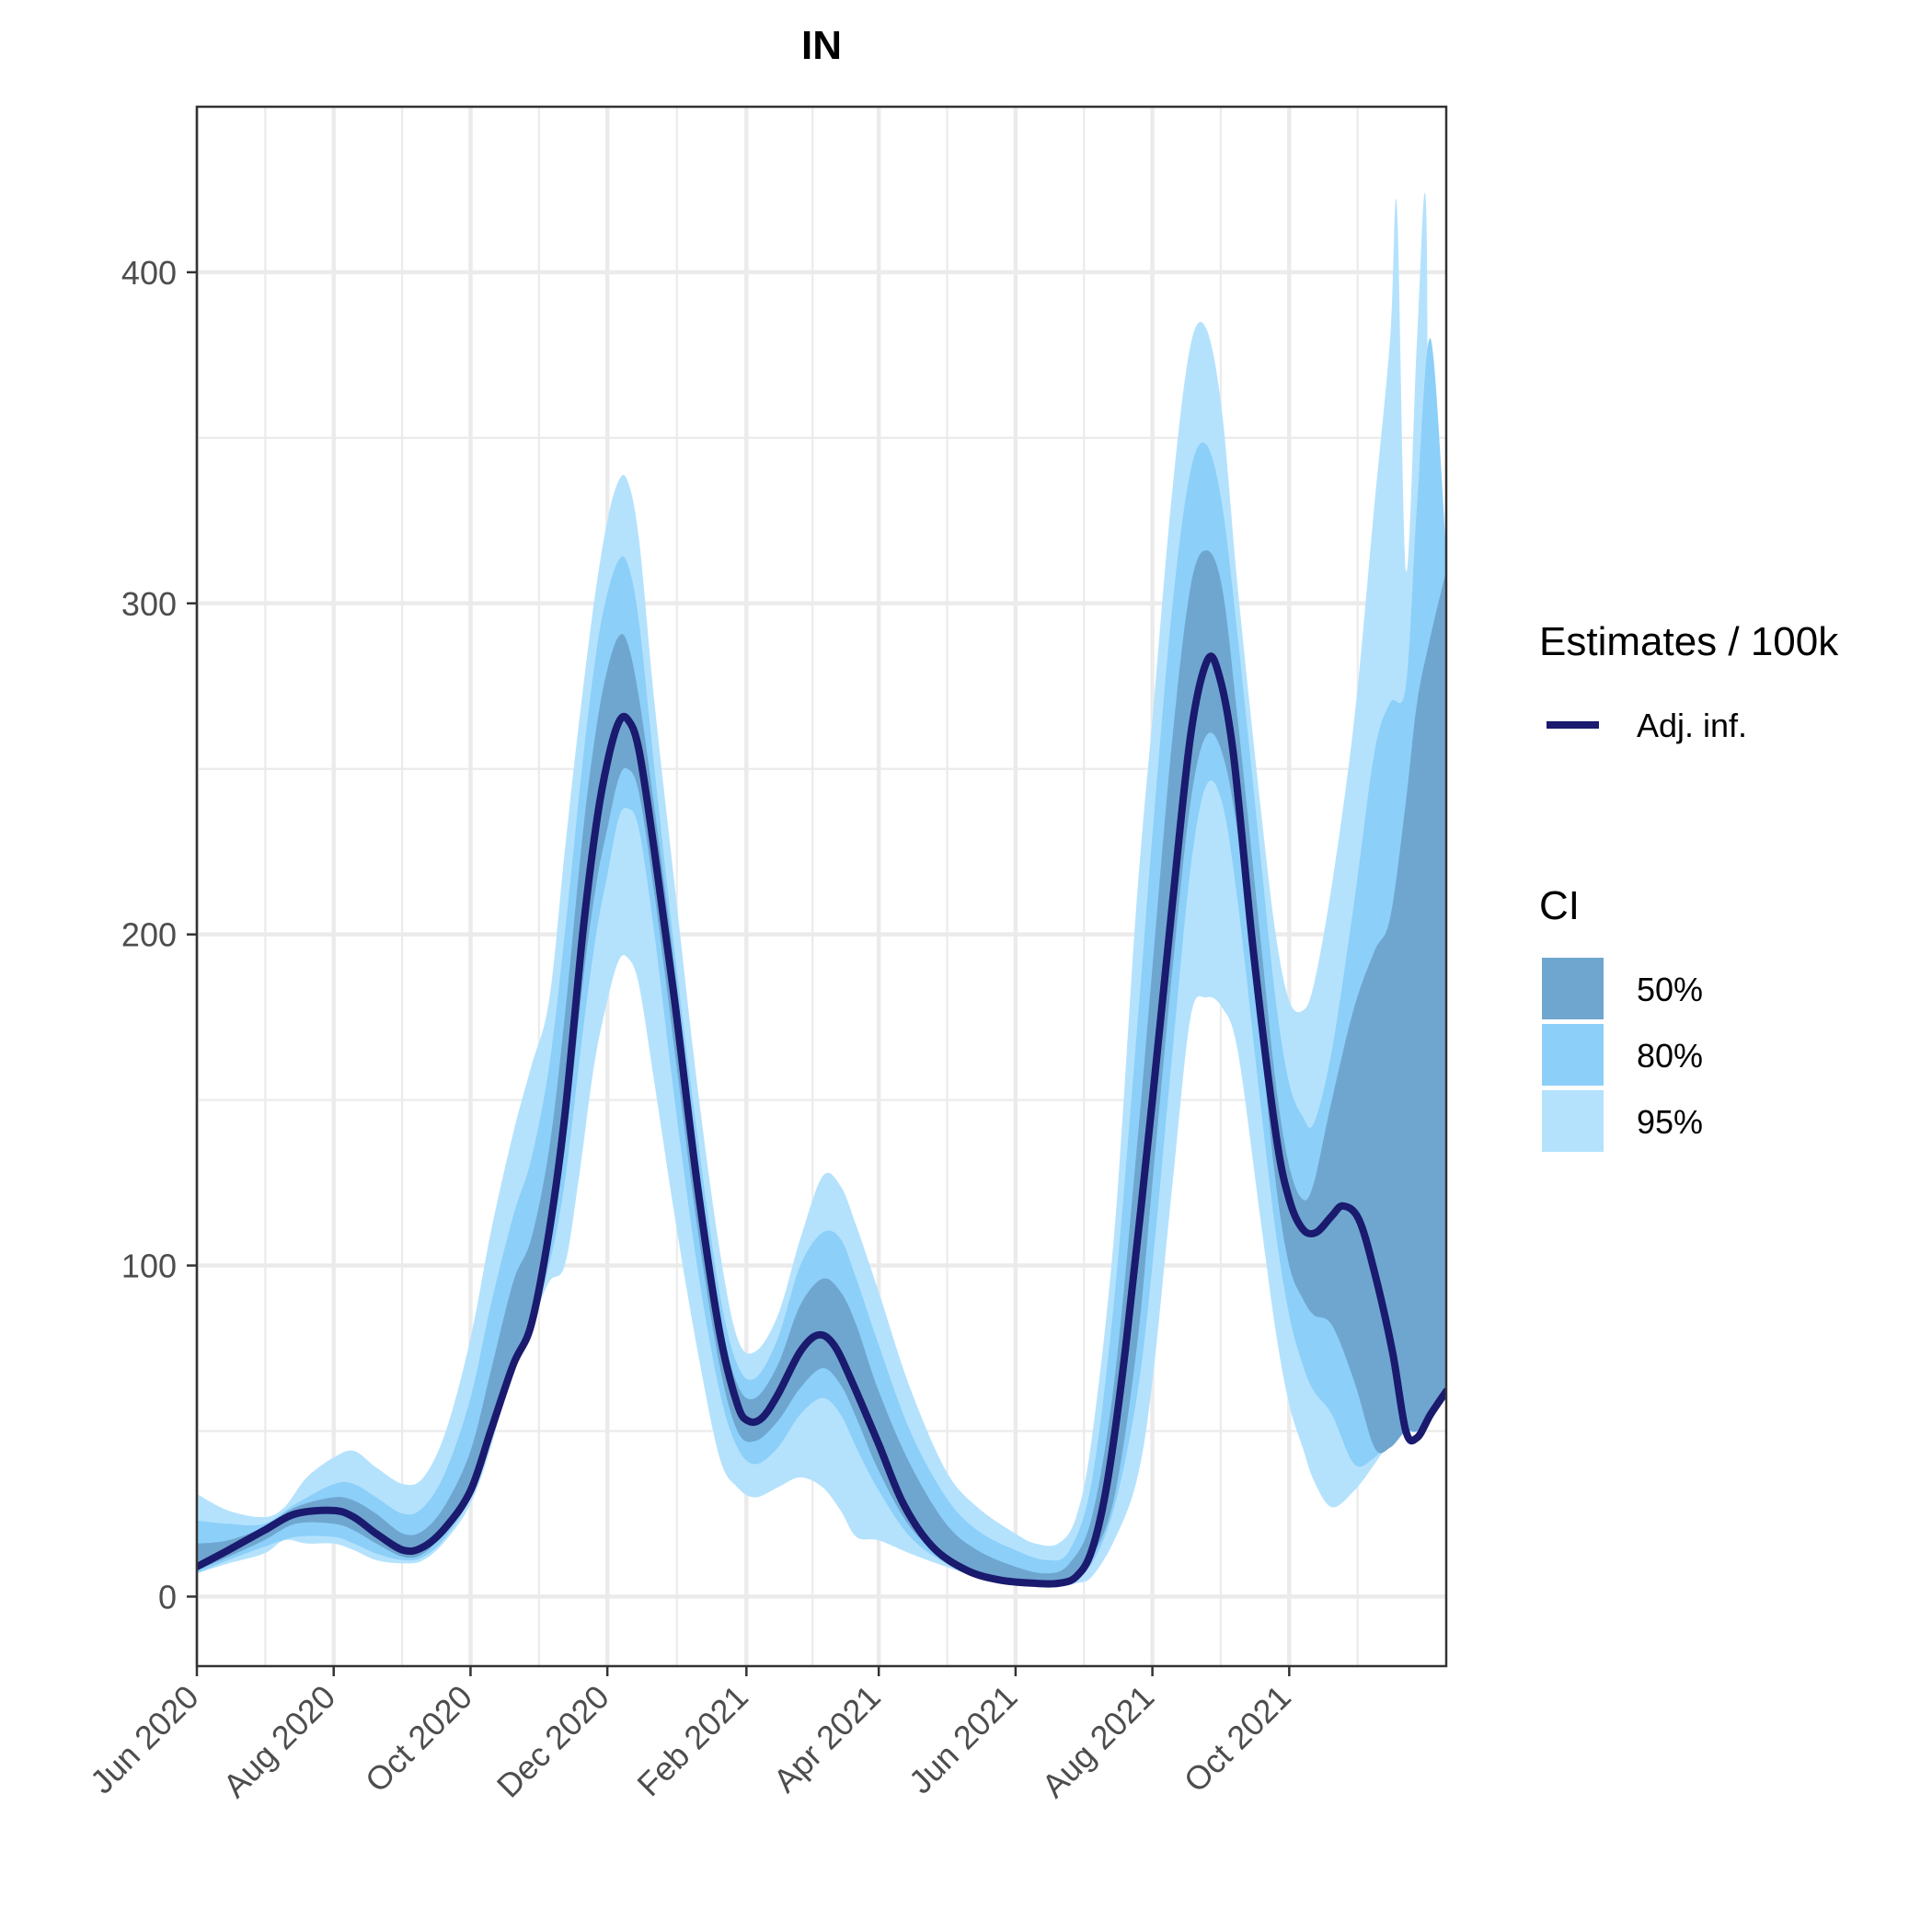 The width and height of the screenshot is (1932, 1932). I want to click on legend-key-ci80, so click(1573, 1055).